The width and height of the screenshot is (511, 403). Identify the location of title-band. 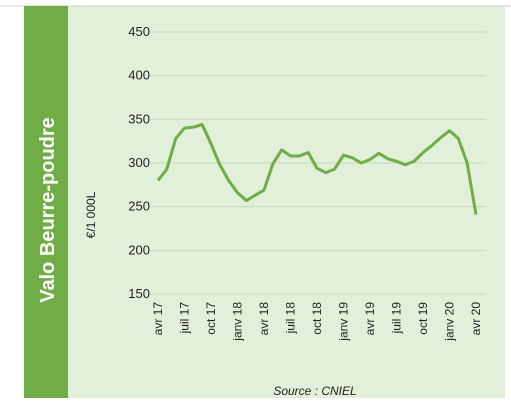
(46, 202).